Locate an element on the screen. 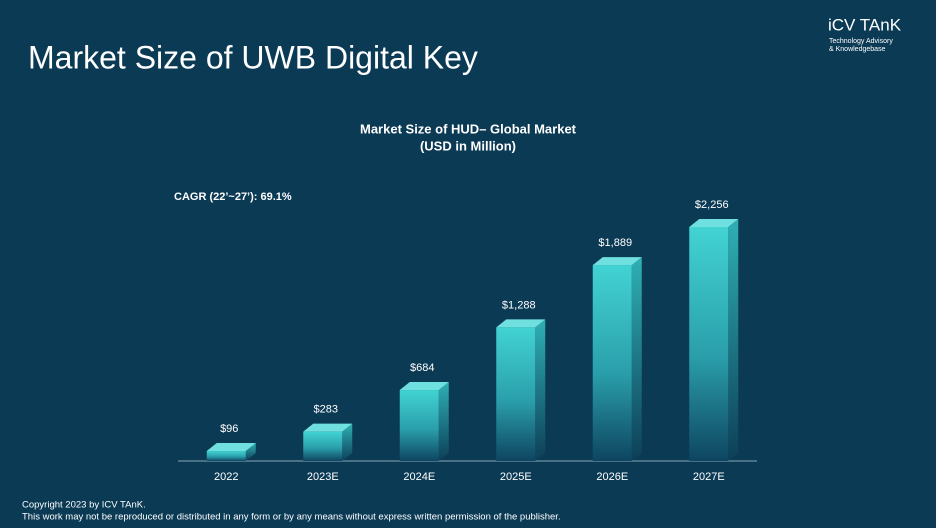 The width and height of the screenshot is (936, 528). logo-tagline: Technology Advisory is located at coordinates (861, 41).